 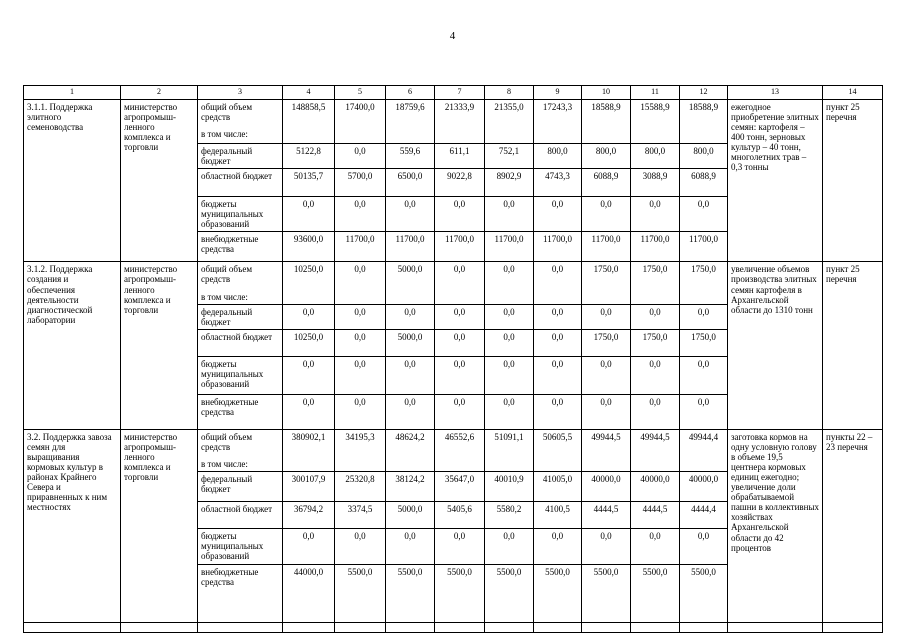 What do you see at coordinates (509, 156) in the screenshot?
I see `value-cell: 752,1` at bounding box center [509, 156].